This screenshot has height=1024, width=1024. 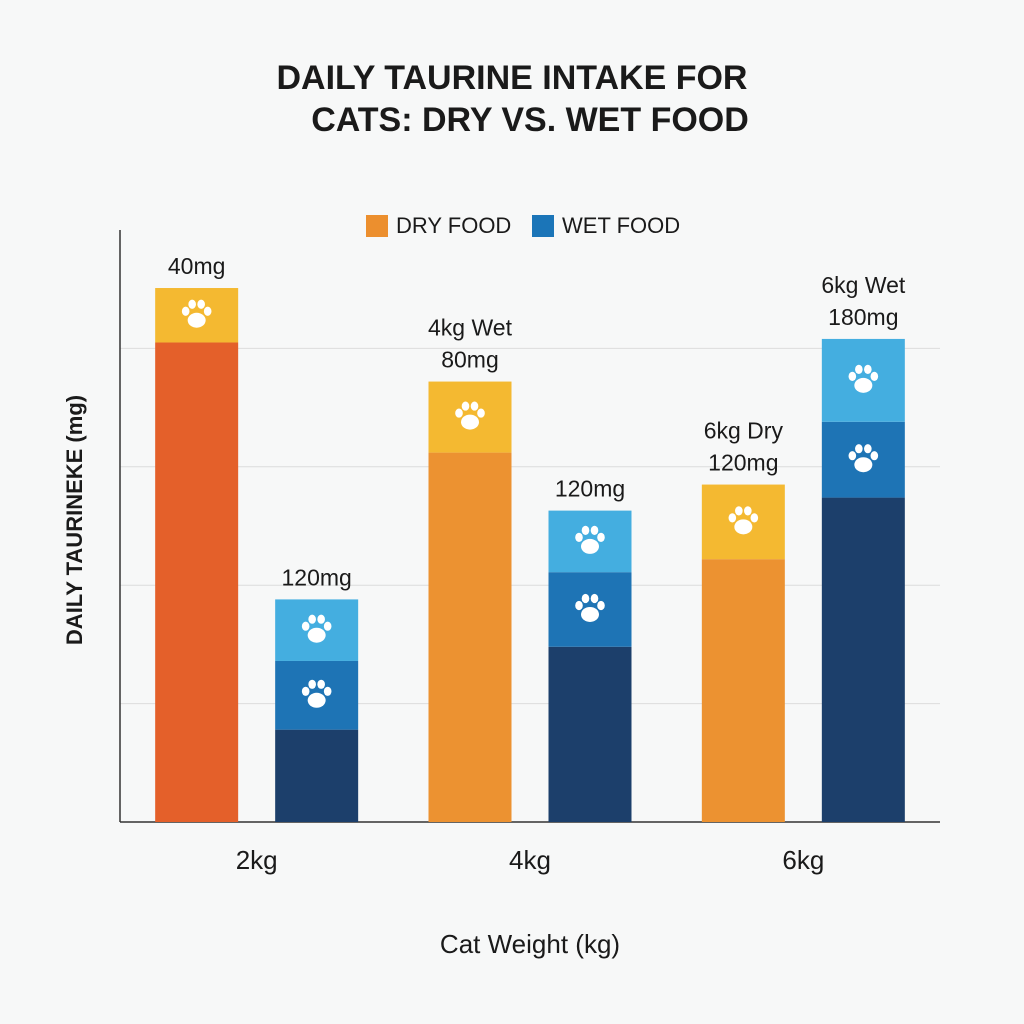 What do you see at coordinates (512, 78) in the screenshot?
I see `chart-title: DAILY TAURINE INTAKE FOR` at bounding box center [512, 78].